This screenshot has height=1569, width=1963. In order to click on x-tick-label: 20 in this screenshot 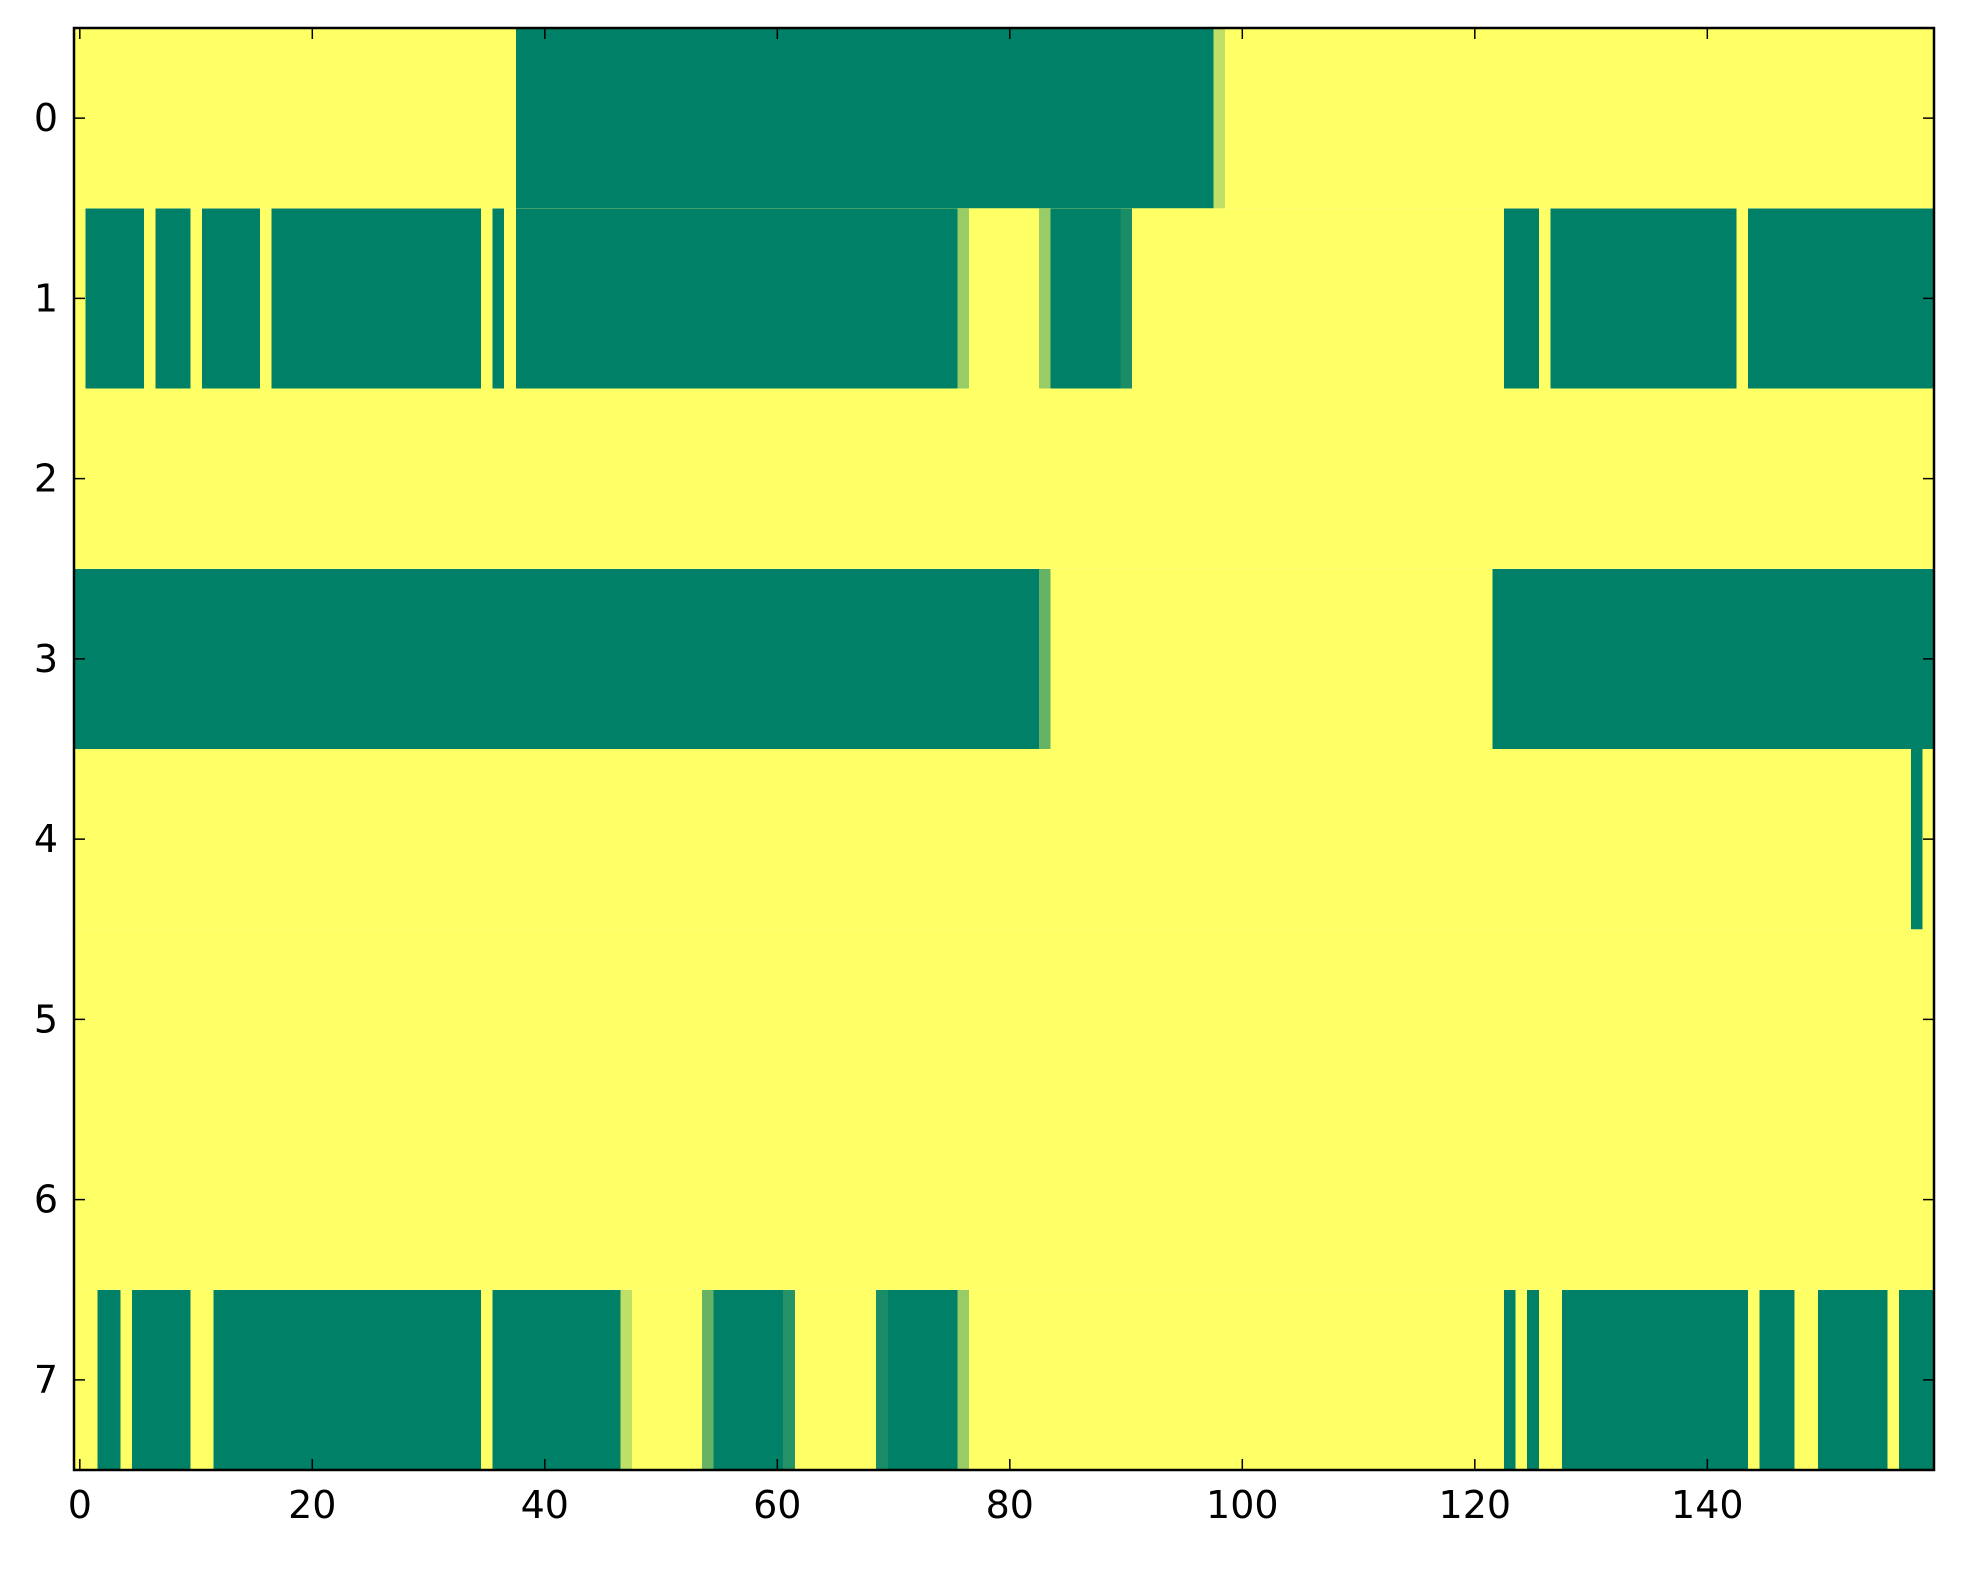, I will do `click(312, 1505)`.